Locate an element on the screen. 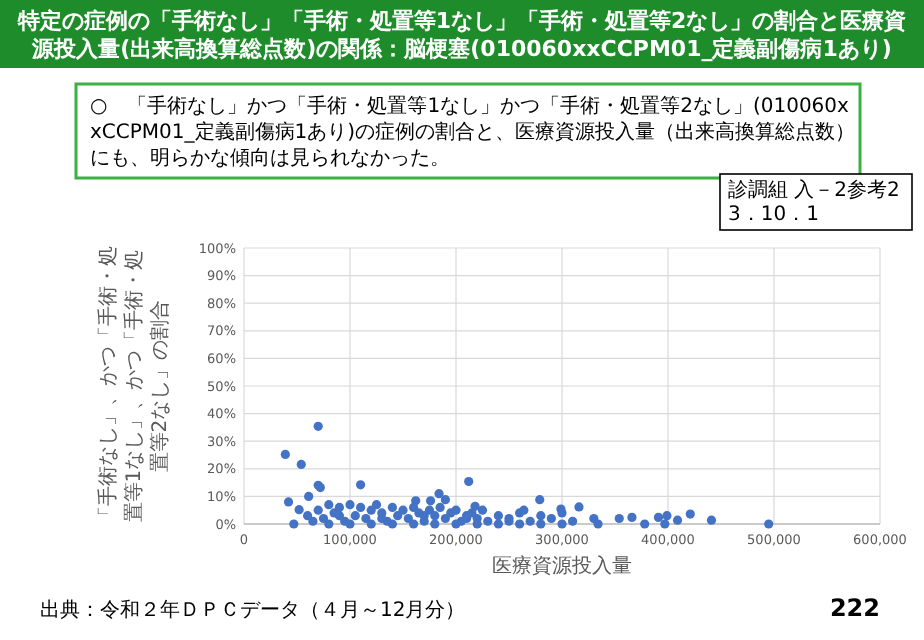 This screenshot has height=640, width=924. chart-title: 特定の症例の「手術なし」「手術・処置等1なし」「手術・処置等2なし」の割合と医療資源投入量(出来高換算総点数)の関係：脳梗塞(010060xxCCPM01_定義副傷病1あり) is located at coordinates (461, 35).